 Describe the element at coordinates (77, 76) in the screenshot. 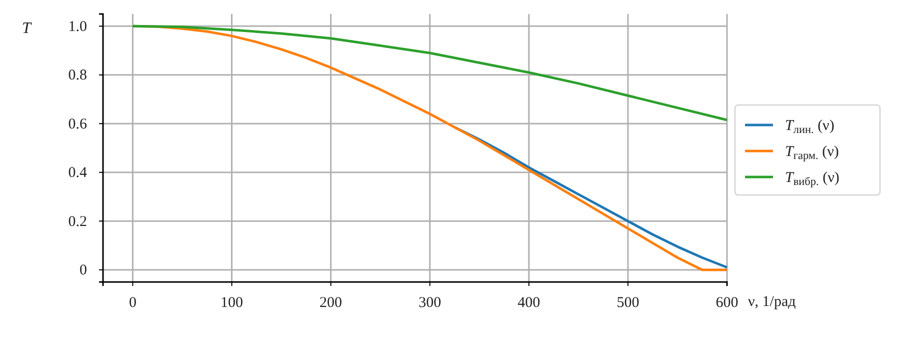

I see `y-tick-label: 0.8` at that location.